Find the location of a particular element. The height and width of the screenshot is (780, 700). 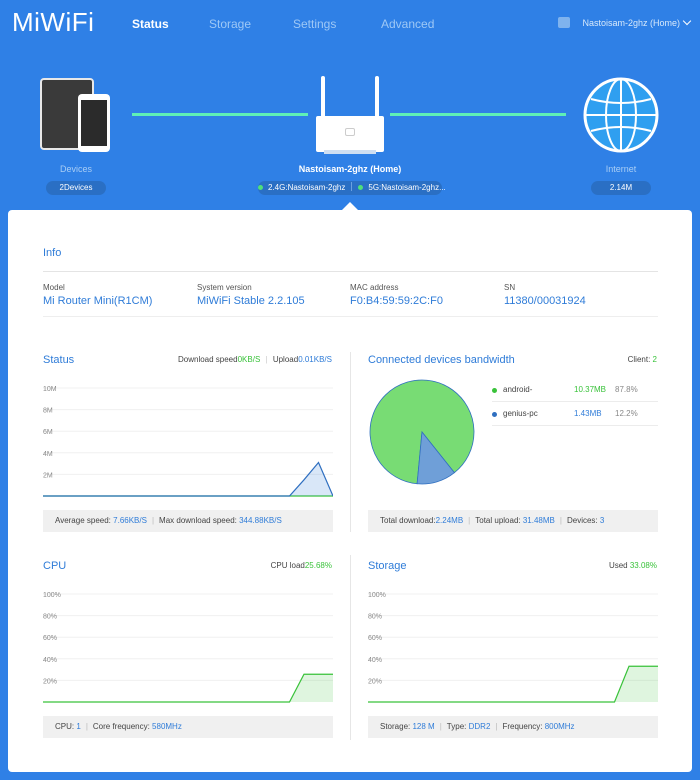

nav-status: Status is located at coordinates (150, 24).